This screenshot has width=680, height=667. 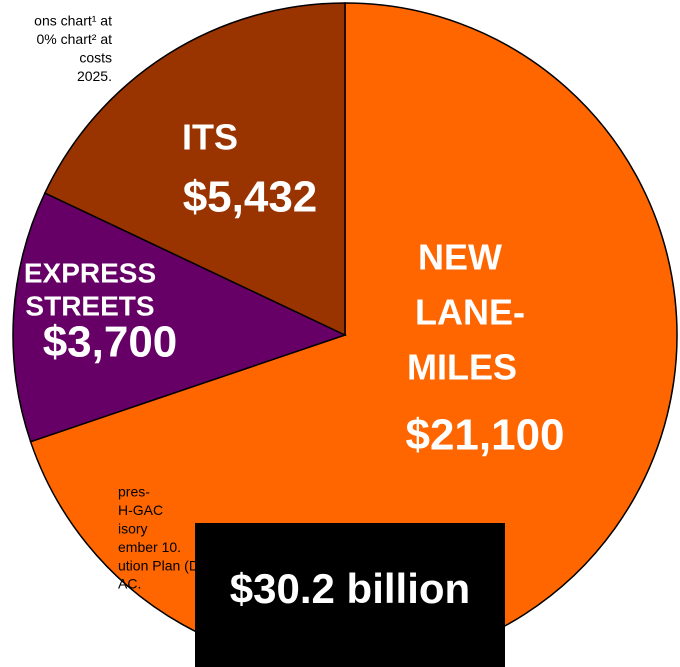 What do you see at coordinates (95, 58) in the screenshot?
I see `note-line: costs` at bounding box center [95, 58].